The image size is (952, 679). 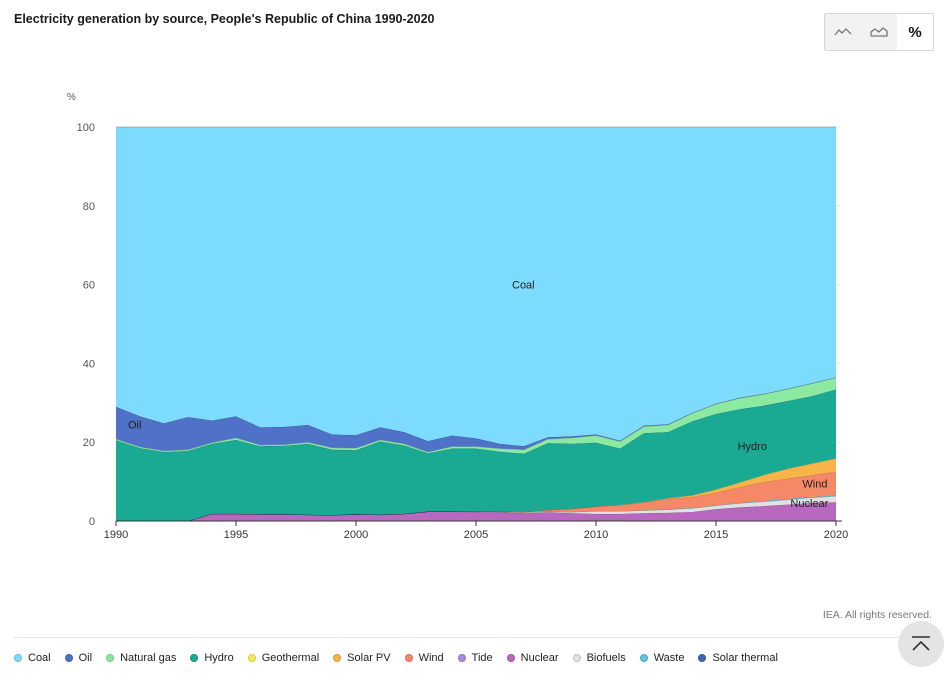 I want to click on legend-item-hydro: Hydro, so click(x=212, y=658).